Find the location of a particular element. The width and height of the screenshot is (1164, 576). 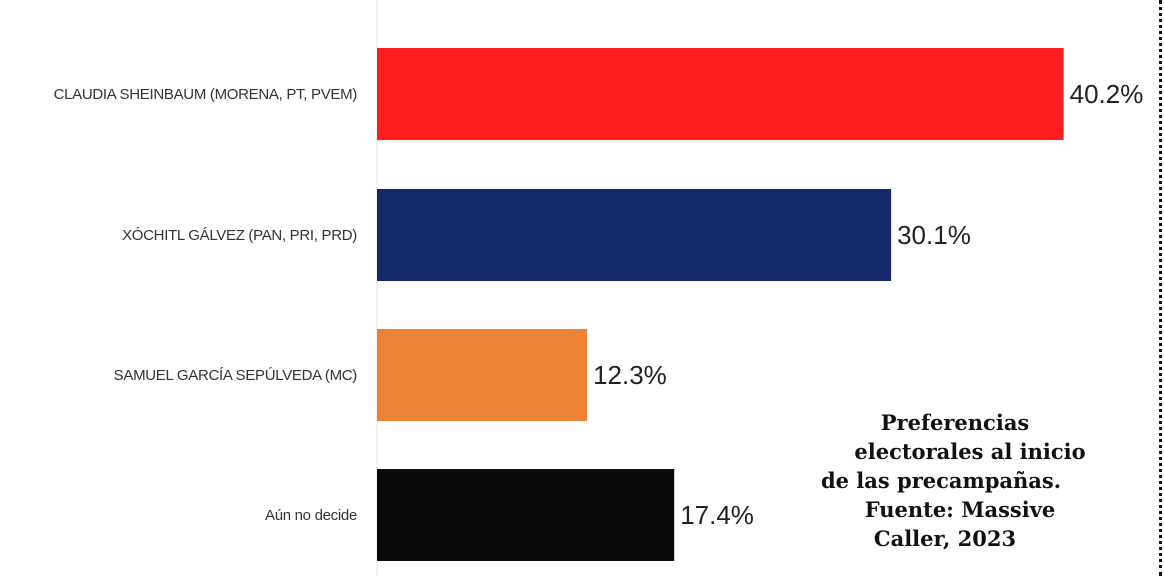

value-label-2: 30.1% is located at coordinates (934, 235).